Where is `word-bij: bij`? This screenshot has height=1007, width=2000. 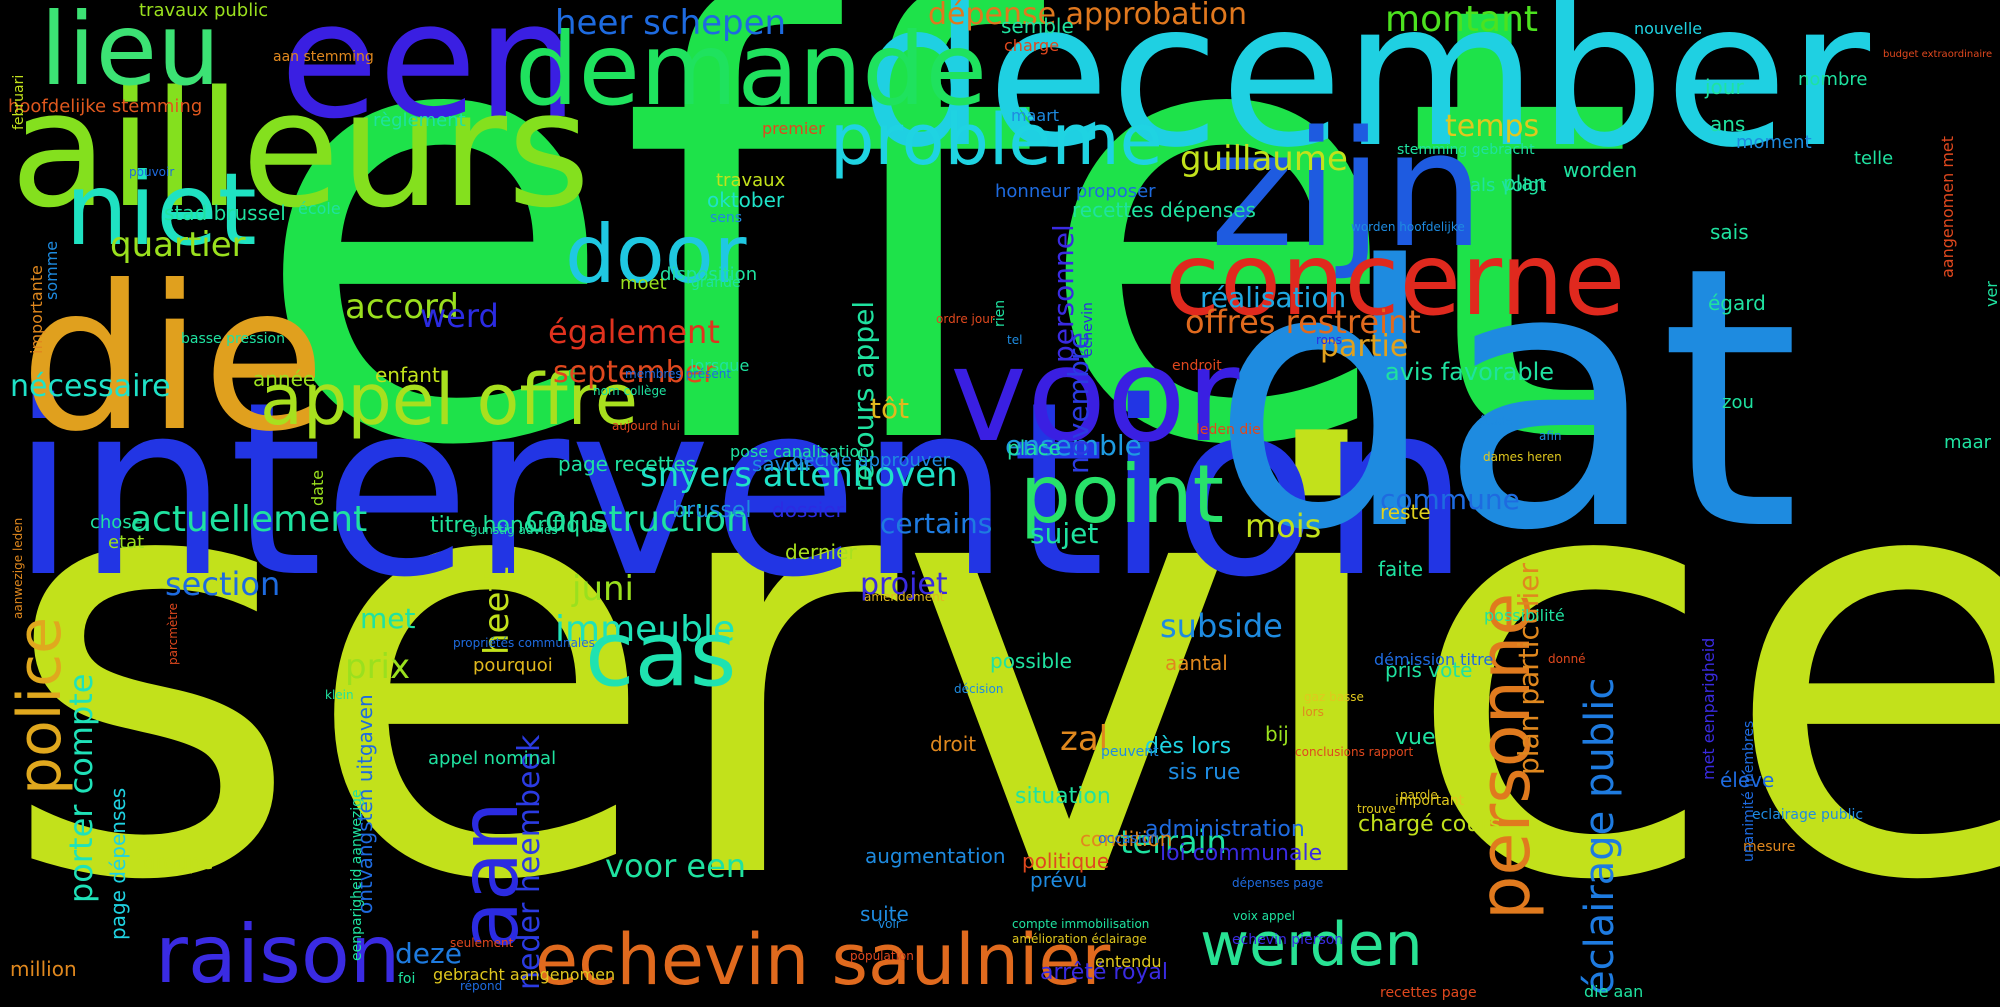 word-bij: bij is located at coordinates (1277, 734).